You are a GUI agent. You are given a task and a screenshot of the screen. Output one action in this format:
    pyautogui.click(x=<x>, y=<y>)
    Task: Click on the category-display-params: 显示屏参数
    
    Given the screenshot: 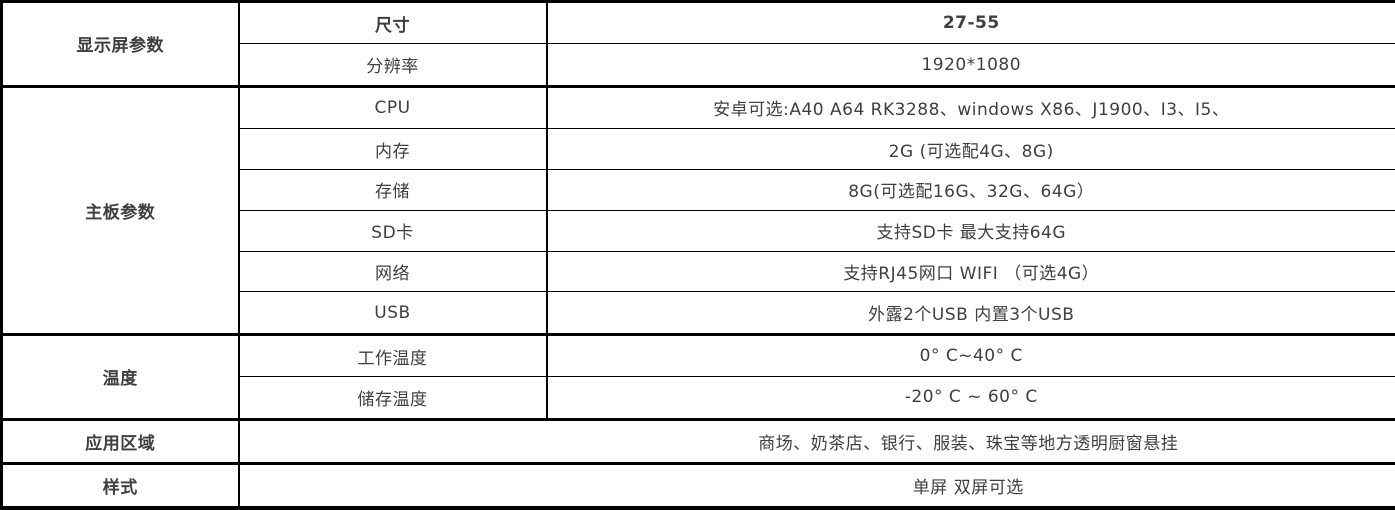 What is the action you would take?
    pyautogui.click(x=120, y=44)
    